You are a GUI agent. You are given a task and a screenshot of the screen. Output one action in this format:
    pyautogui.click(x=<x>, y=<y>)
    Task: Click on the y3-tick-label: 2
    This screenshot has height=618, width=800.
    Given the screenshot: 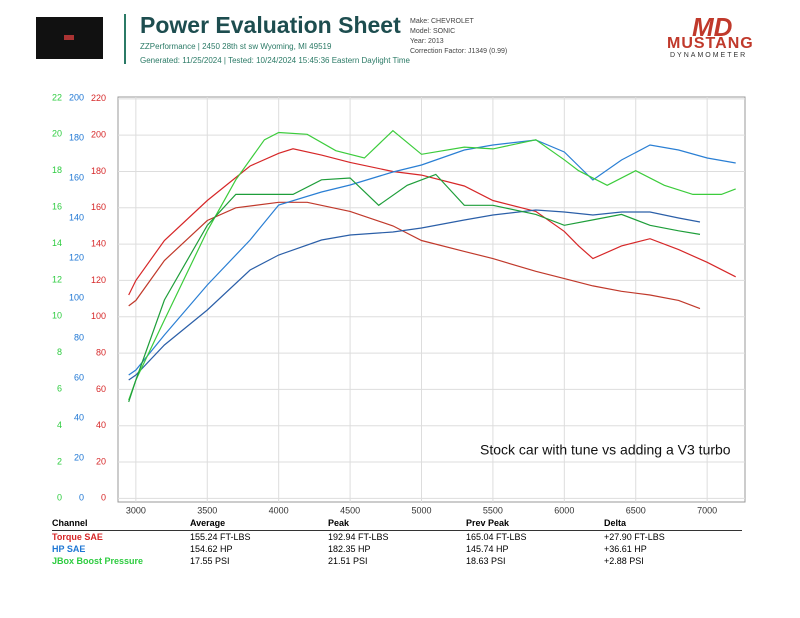 What is the action you would take?
    pyautogui.click(x=59, y=461)
    